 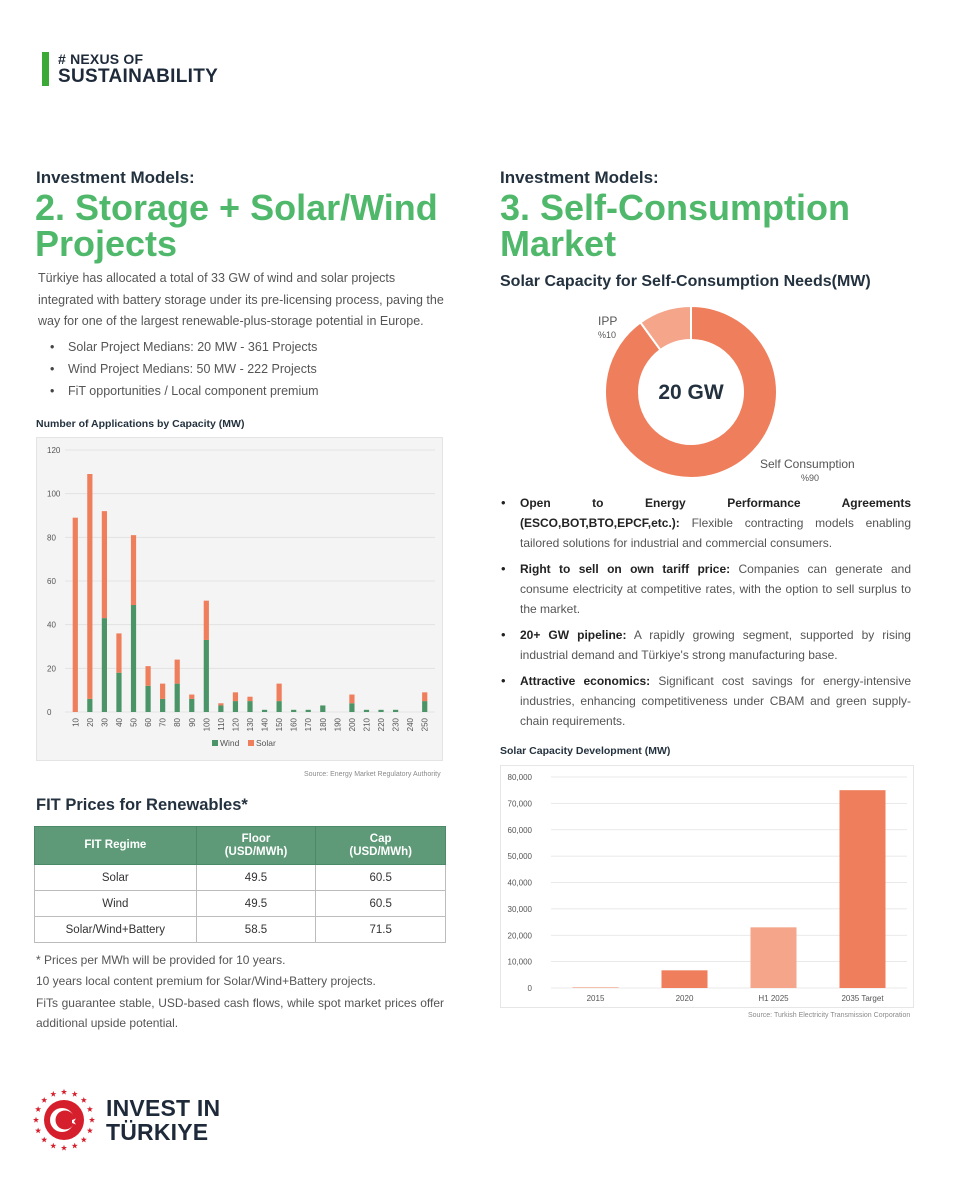 I want to click on invest-in-turkiye-logo: INVEST IN TÜRKIYE, so click(x=126, y=1120).